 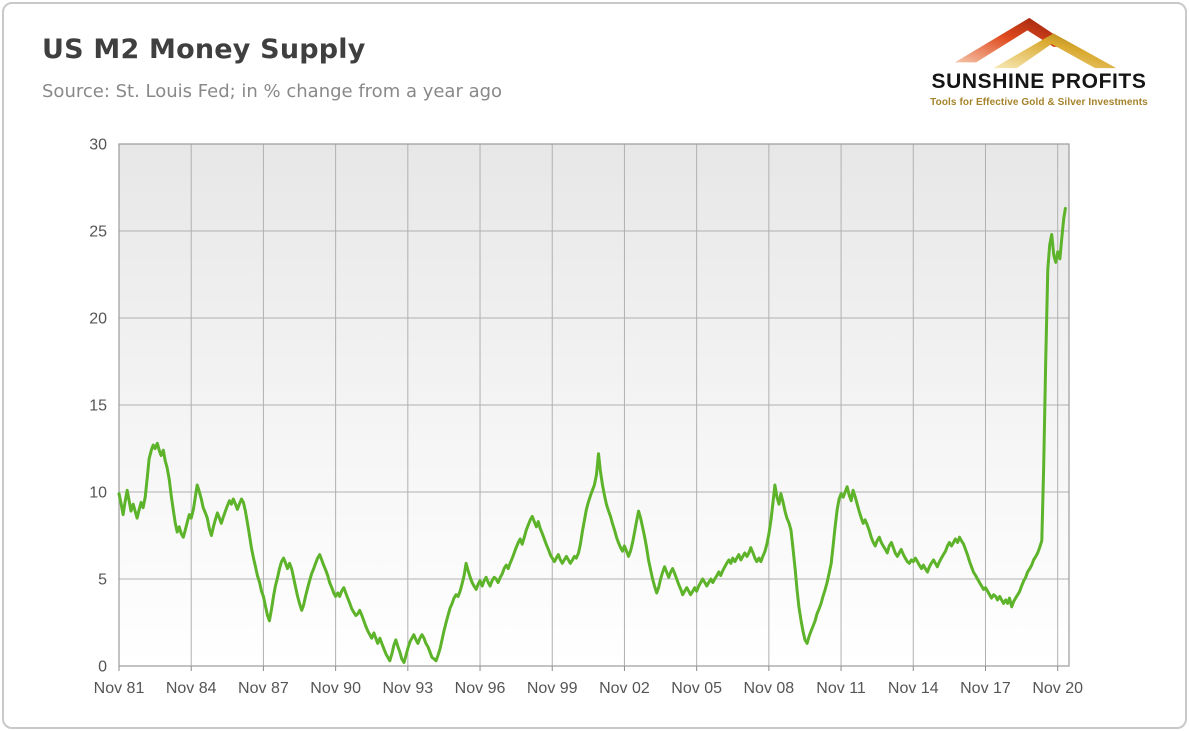 What do you see at coordinates (98, 406) in the screenshot?
I see `svg-text: 15` at bounding box center [98, 406].